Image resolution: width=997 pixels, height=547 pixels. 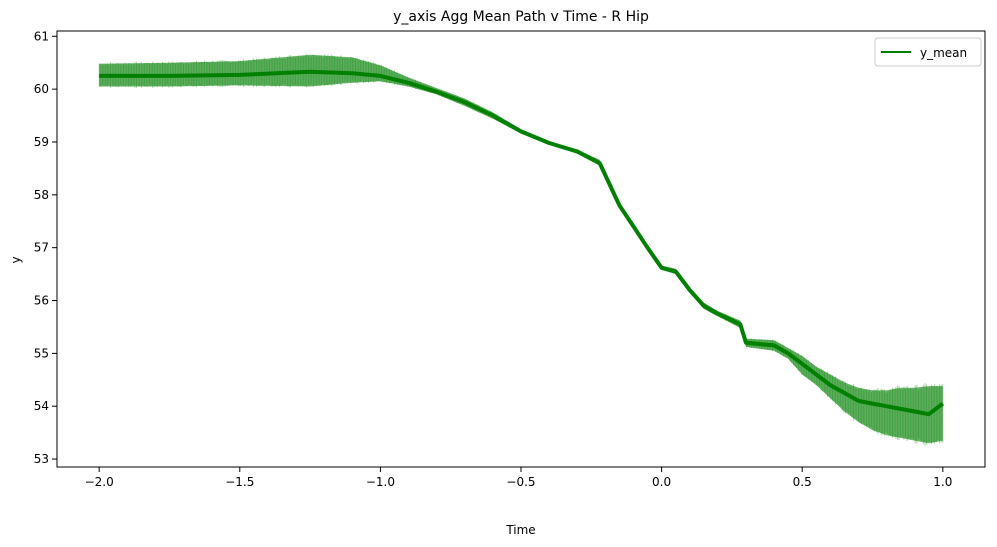 I want to click on y-tick-label: 53, so click(x=41, y=459).